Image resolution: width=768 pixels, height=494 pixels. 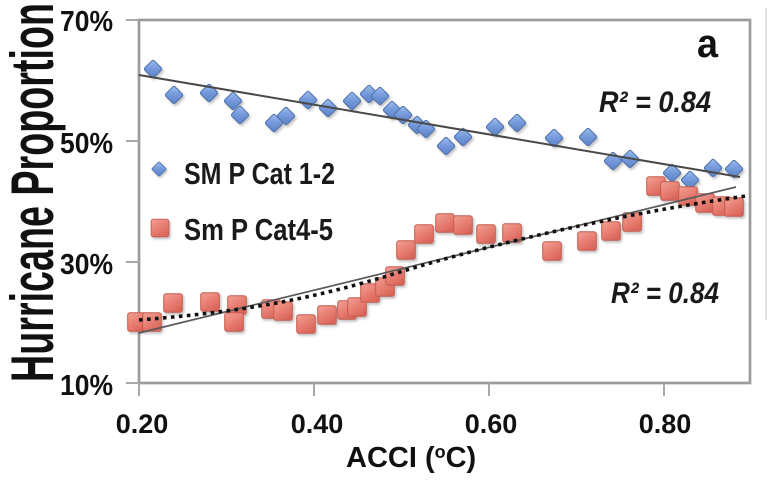 What do you see at coordinates (259, 173) in the screenshot?
I see `svg-text: SM P Cat 1-2` at bounding box center [259, 173].